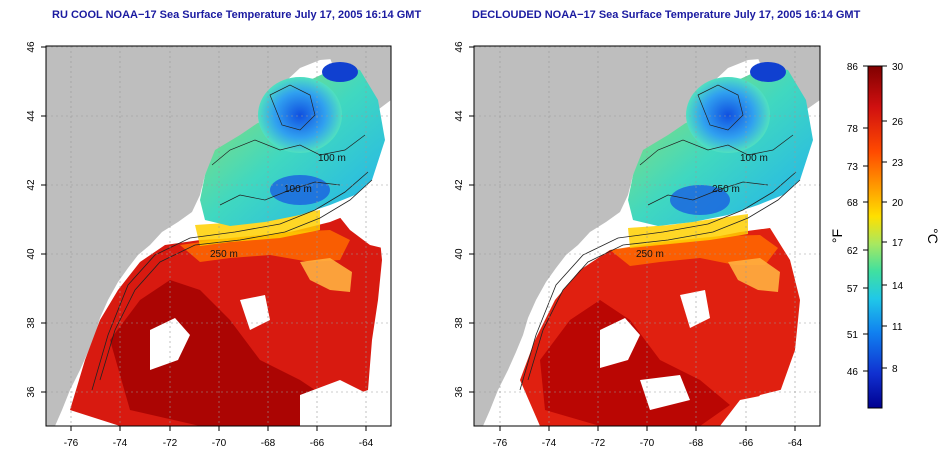 This screenshot has height=475, width=950. I want to click on celsius-tick-label: 14, so click(898, 286).